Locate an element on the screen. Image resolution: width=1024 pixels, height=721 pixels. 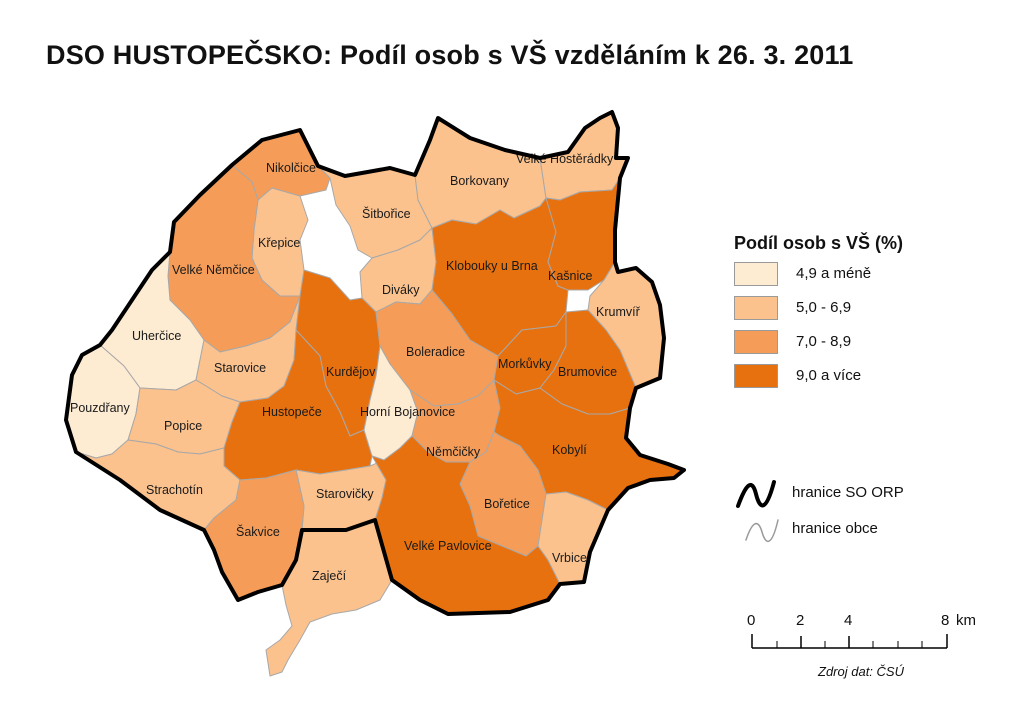
legend-title: Podíl osob s VŠ (%) is located at coordinates (819, 243).